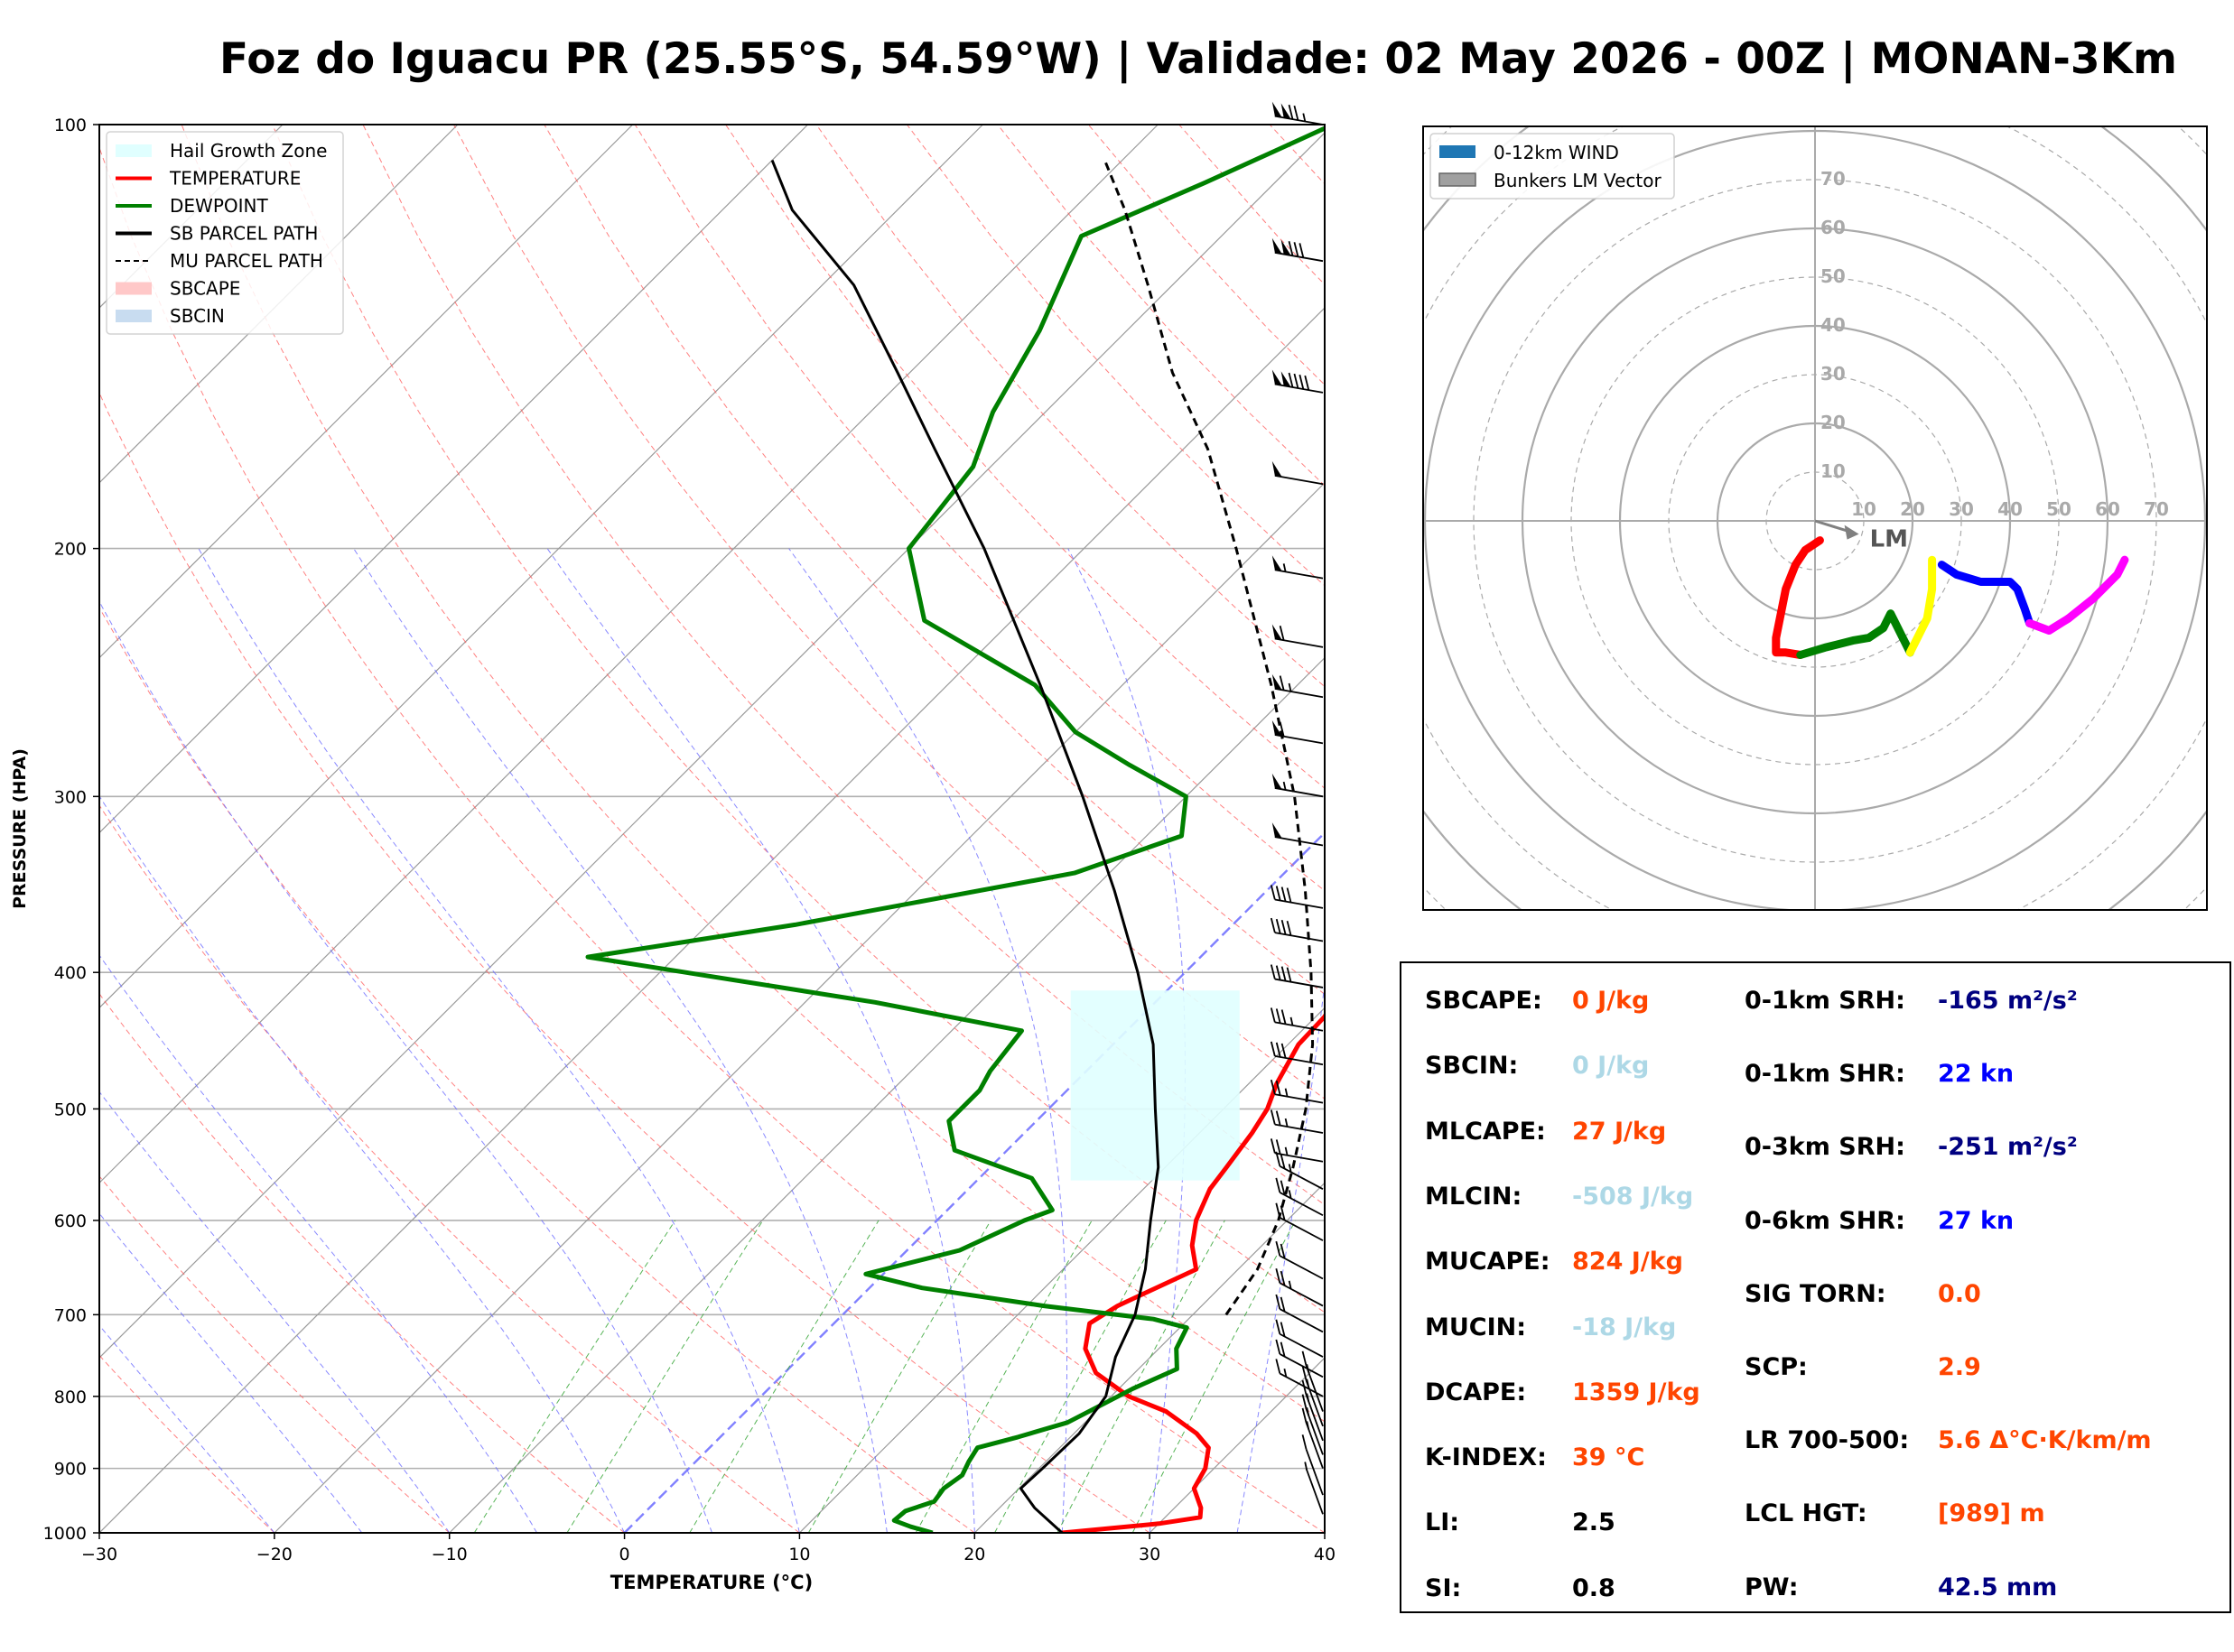 This screenshot has height=1652, width=2234. What do you see at coordinates (1611, 1066) in the screenshot?
I see `stat-value: 0 J/kg` at bounding box center [1611, 1066].